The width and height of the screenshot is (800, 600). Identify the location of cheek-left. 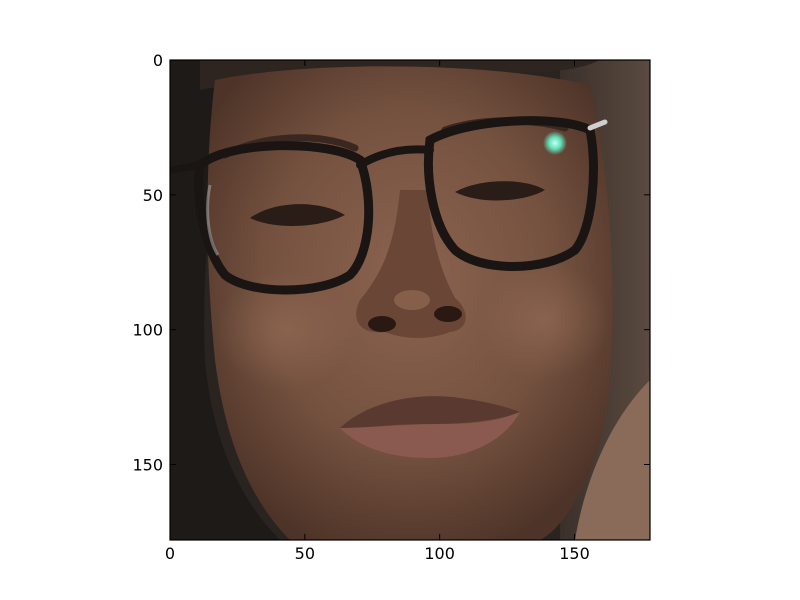
(285, 330).